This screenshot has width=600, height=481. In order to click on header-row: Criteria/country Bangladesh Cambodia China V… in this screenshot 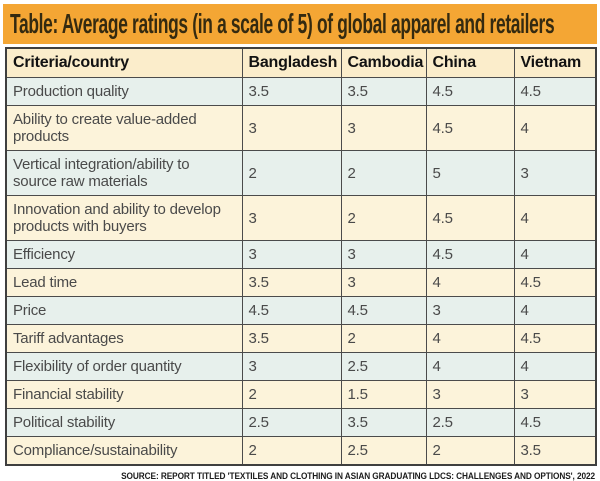, I will do `click(301, 62)`.